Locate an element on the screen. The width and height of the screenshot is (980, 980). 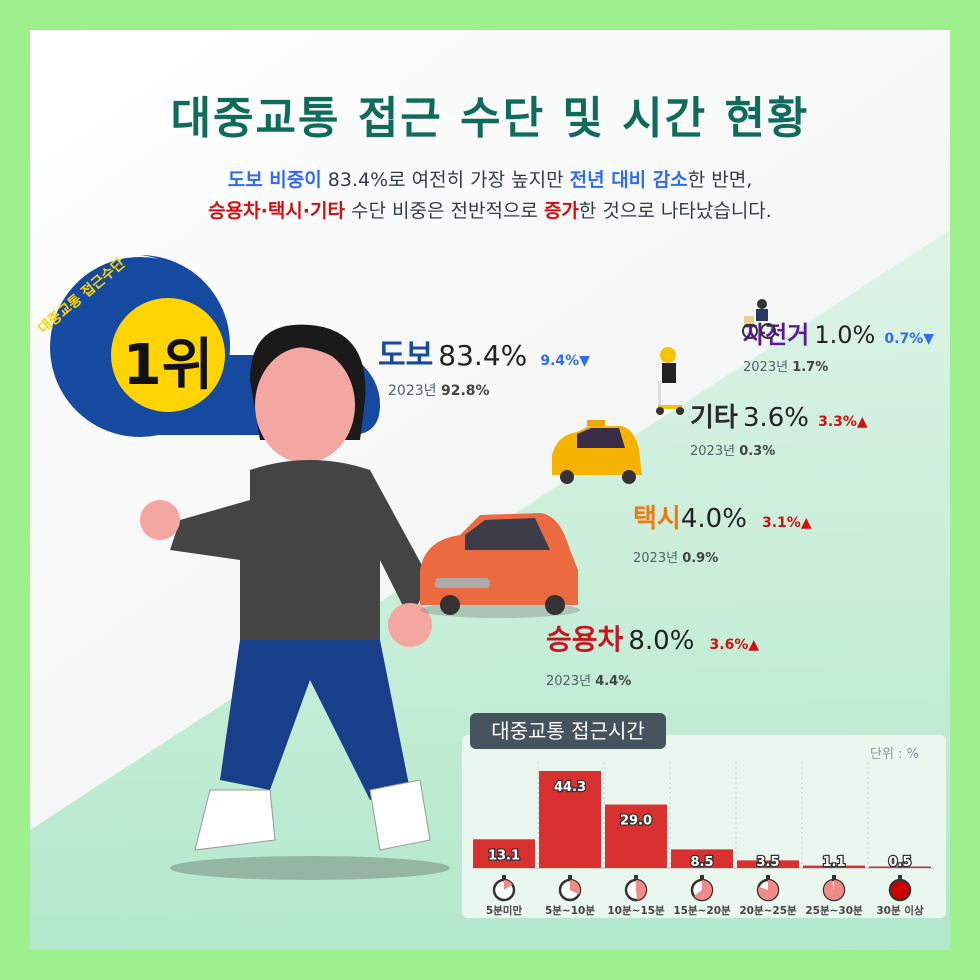
bar-value-label: 44.3 is located at coordinates (570, 787).